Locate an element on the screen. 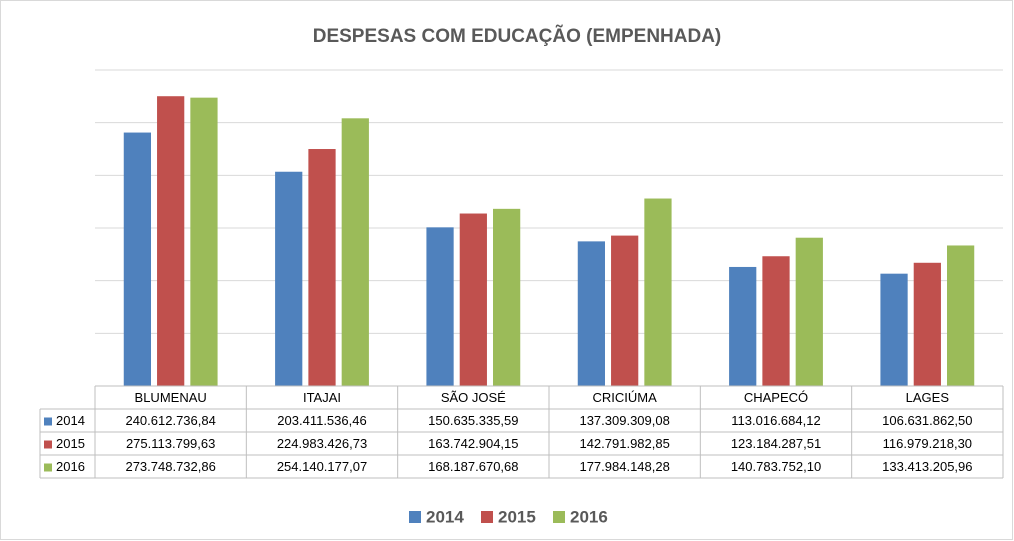  table-cell: 254.140.177,07 is located at coordinates (322, 466).